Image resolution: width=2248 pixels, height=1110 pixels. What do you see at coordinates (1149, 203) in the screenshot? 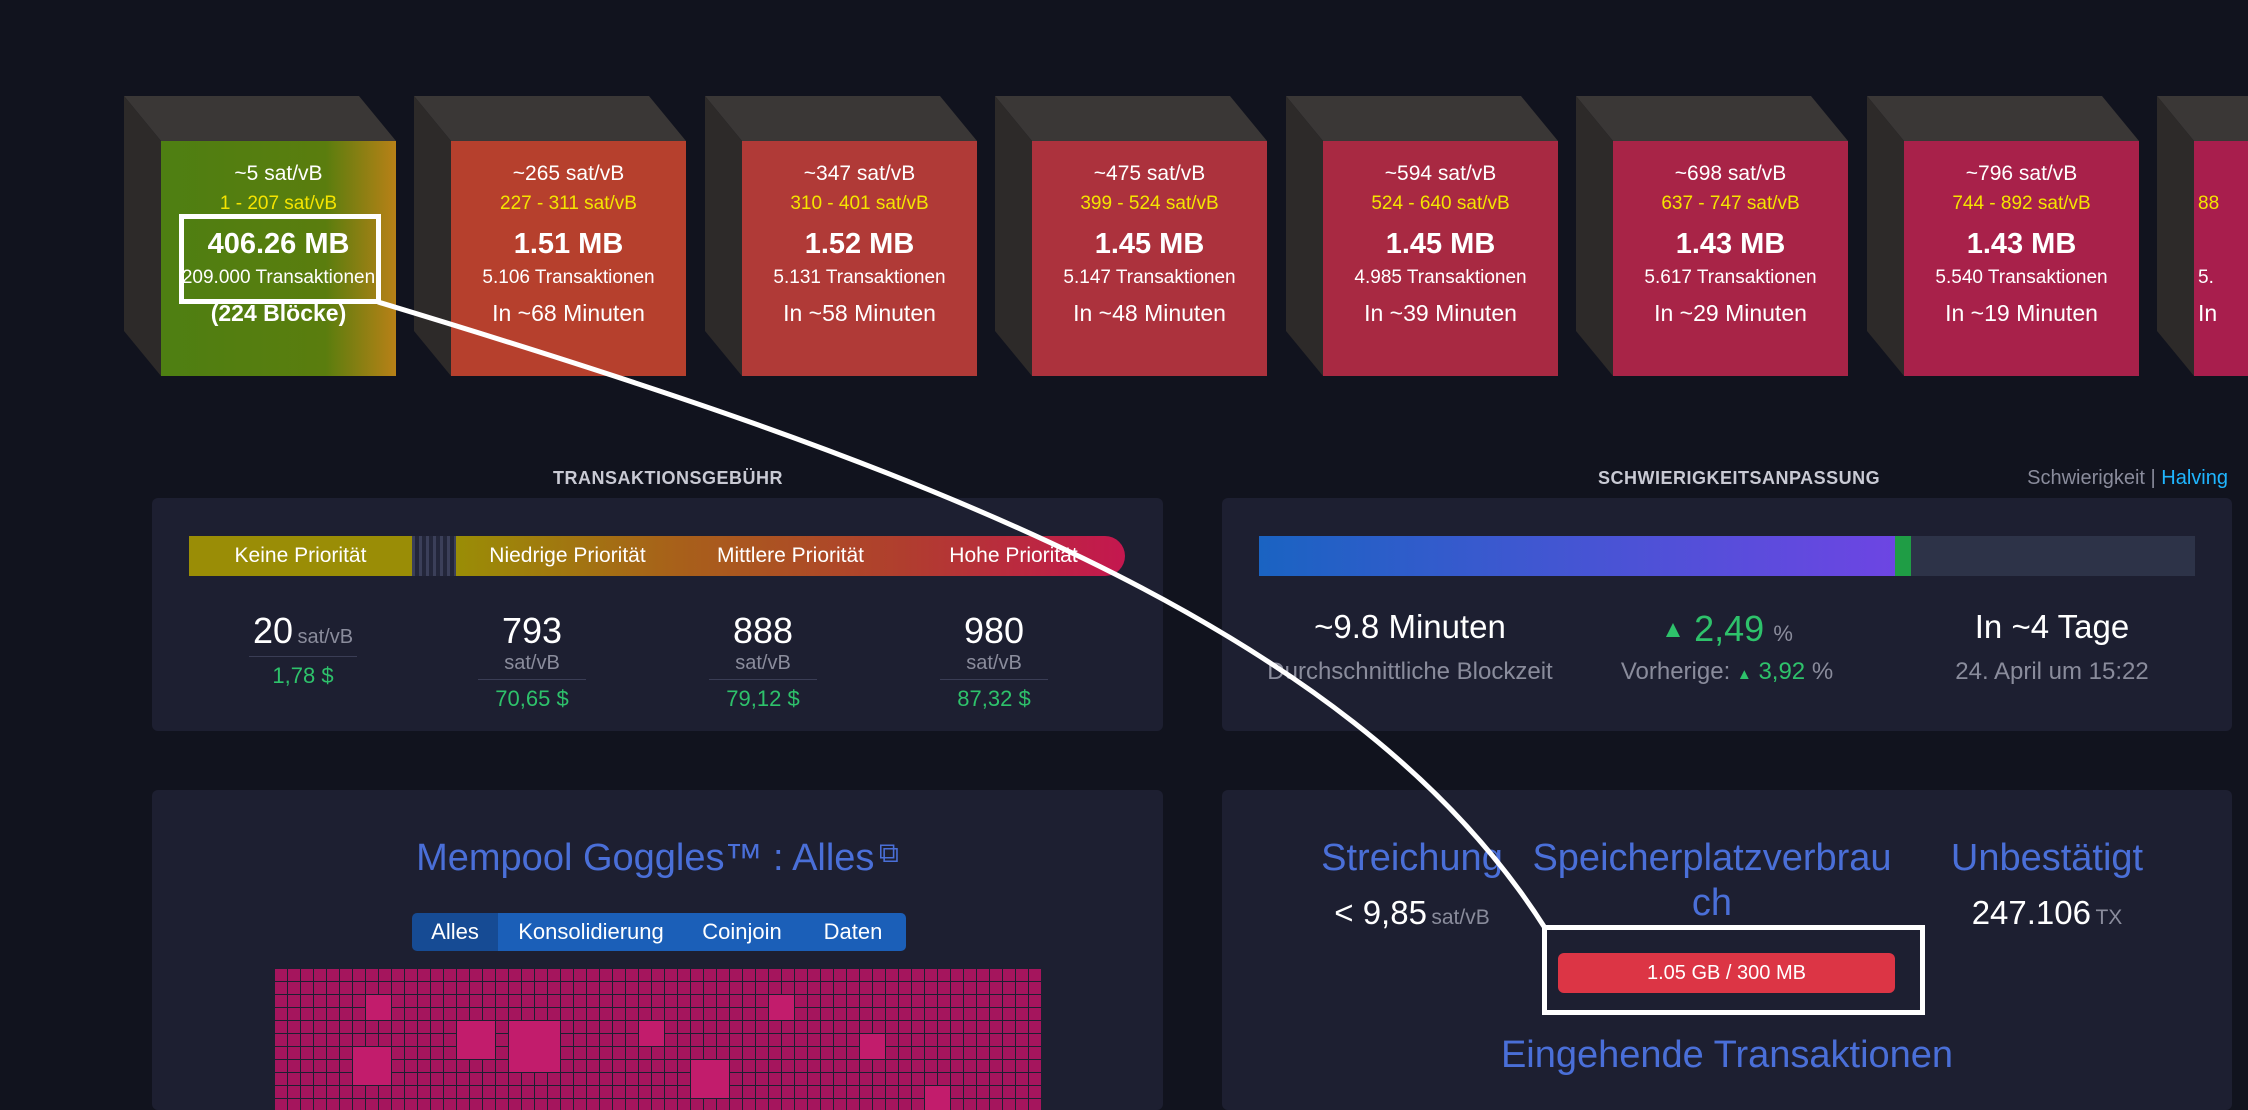
I see `block-fee-range: 399 - 524 sat/vB` at bounding box center [1149, 203].